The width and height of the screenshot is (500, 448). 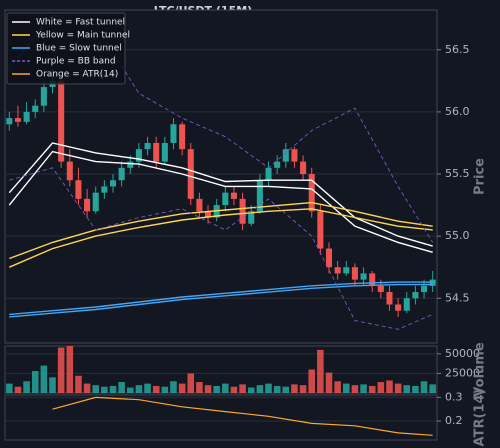 What do you see at coordinates (242, 416) in the screenshot?
I see `atr-line` at bounding box center [242, 416].